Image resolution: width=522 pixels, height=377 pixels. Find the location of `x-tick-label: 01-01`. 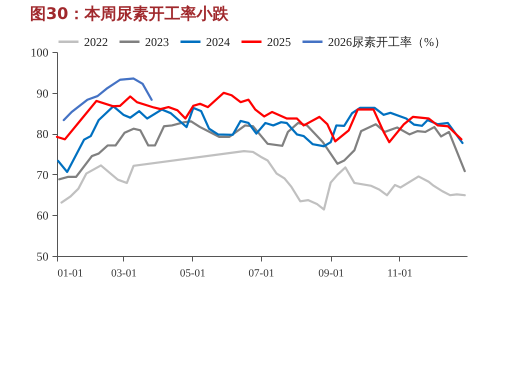

x-tick-label: 01-01 is located at coordinates (71, 274).